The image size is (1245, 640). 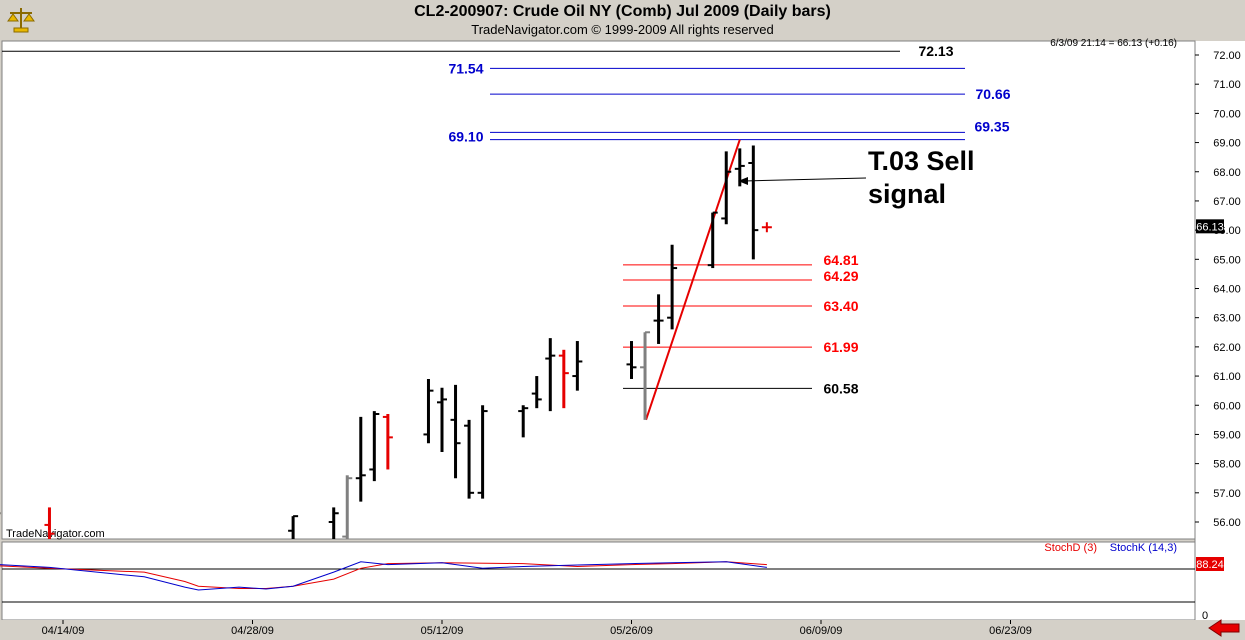 I want to click on level-label: 60.58, so click(x=840, y=388).